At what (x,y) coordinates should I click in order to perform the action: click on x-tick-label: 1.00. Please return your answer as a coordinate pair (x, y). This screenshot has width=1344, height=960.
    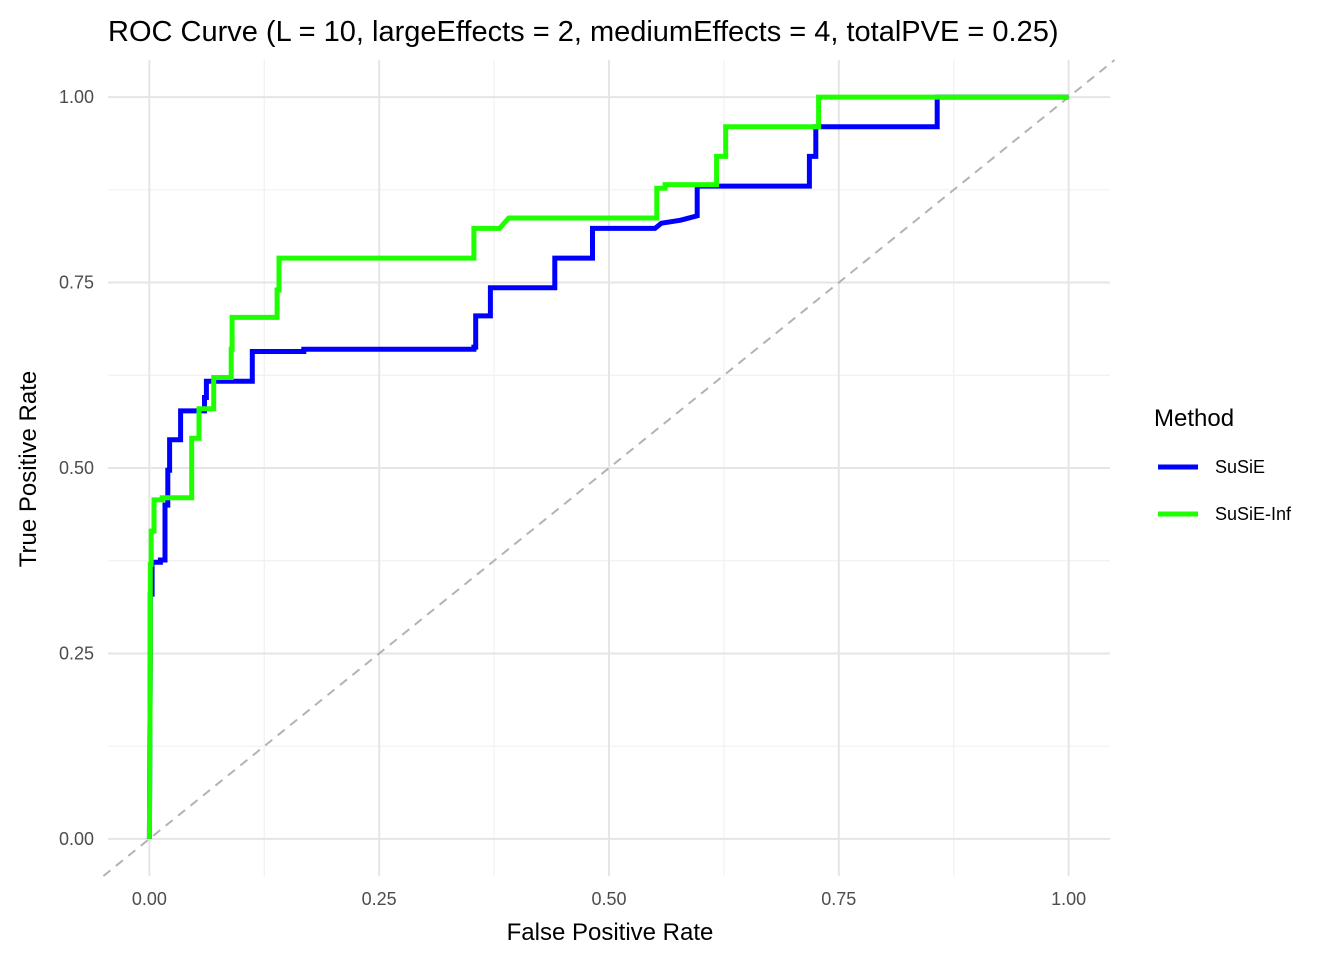
    Looking at the image, I should click on (1068, 899).